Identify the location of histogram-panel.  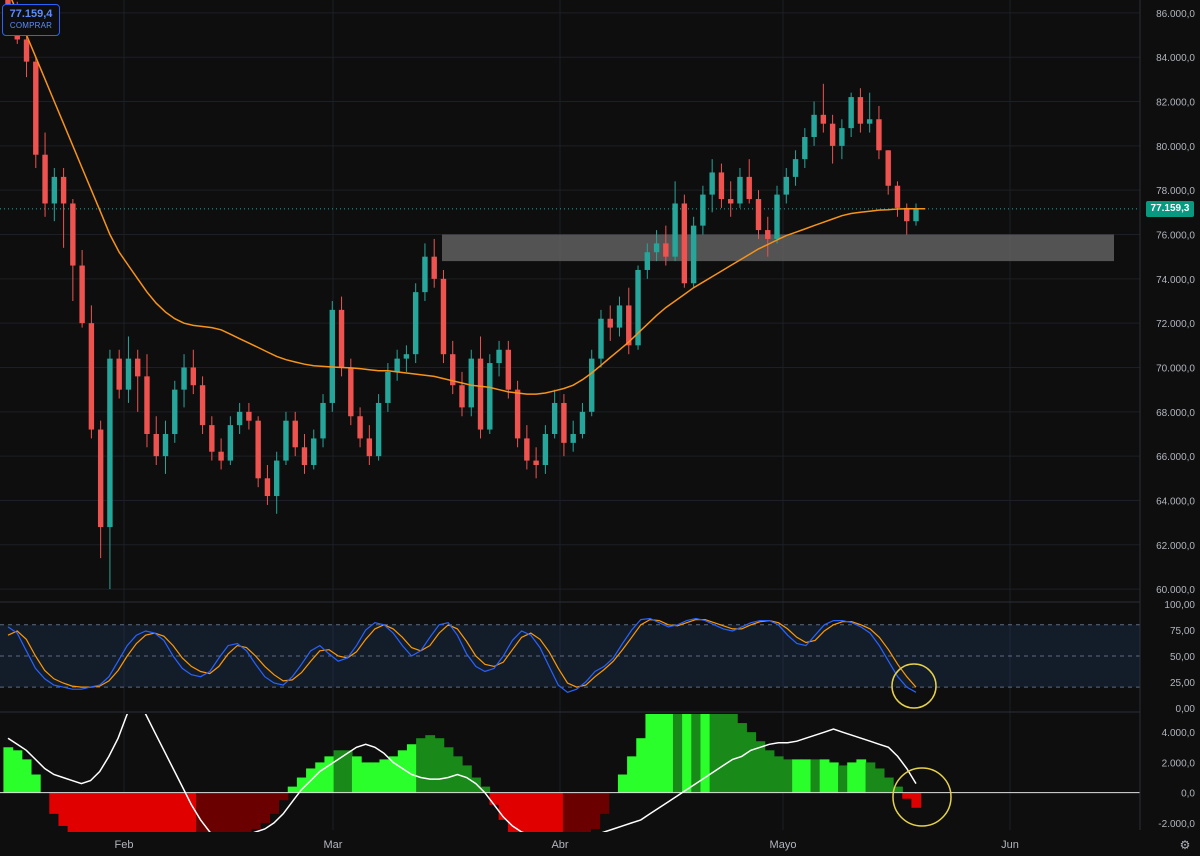
(570, 773).